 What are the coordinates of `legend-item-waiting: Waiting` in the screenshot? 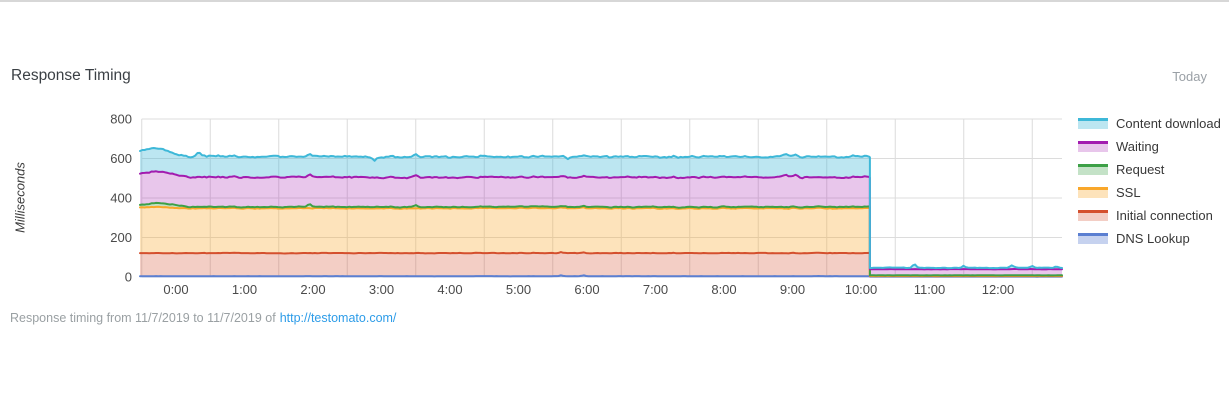 It's located at (1149, 146).